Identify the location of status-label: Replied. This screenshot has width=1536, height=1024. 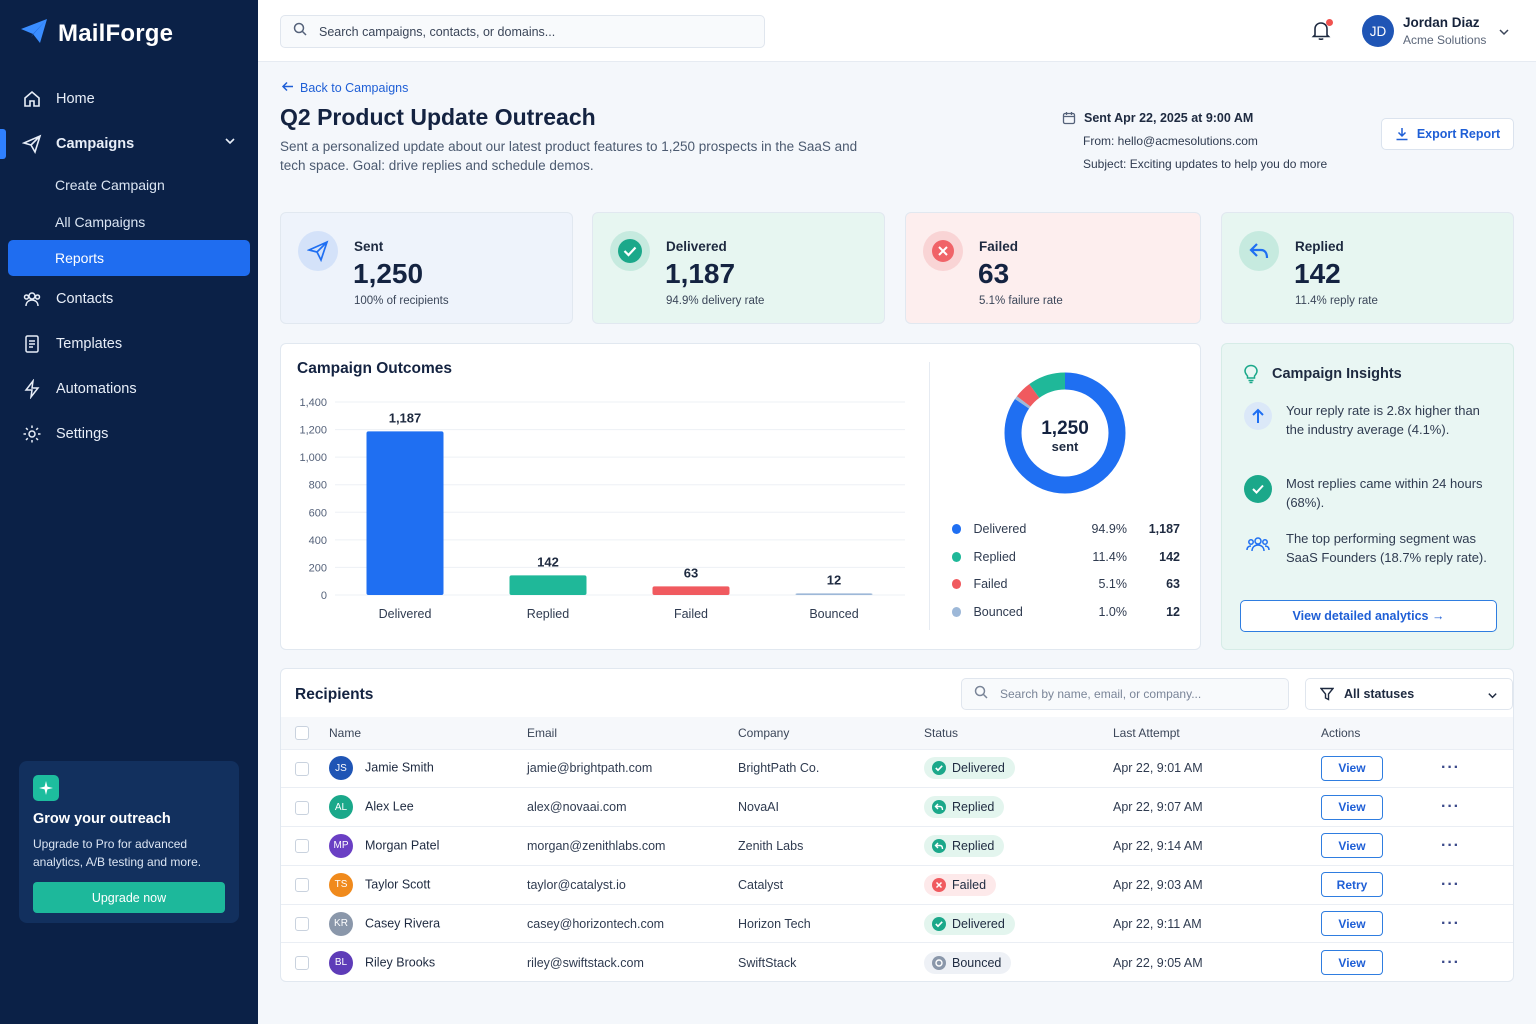
(973, 807).